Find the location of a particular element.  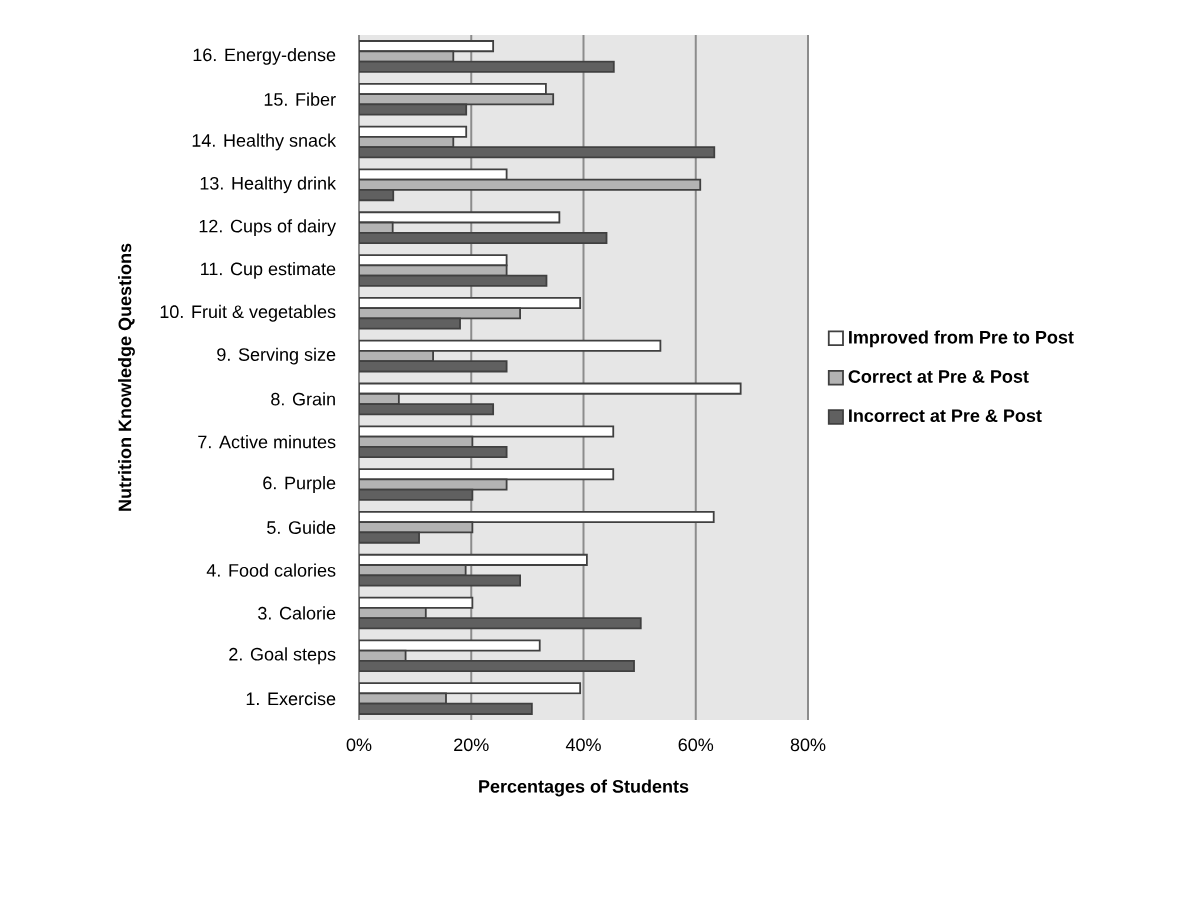

y-tick-label: 15. Fiber is located at coordinates (300, 99).